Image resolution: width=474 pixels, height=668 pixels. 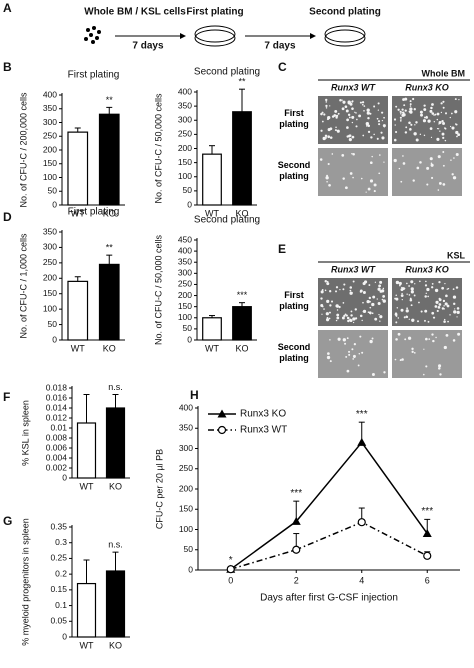 What do you see at coordinates (57, 407) in the screenshot?
I see `y-tick-label: 0.014` at bounding box center [57, 407].